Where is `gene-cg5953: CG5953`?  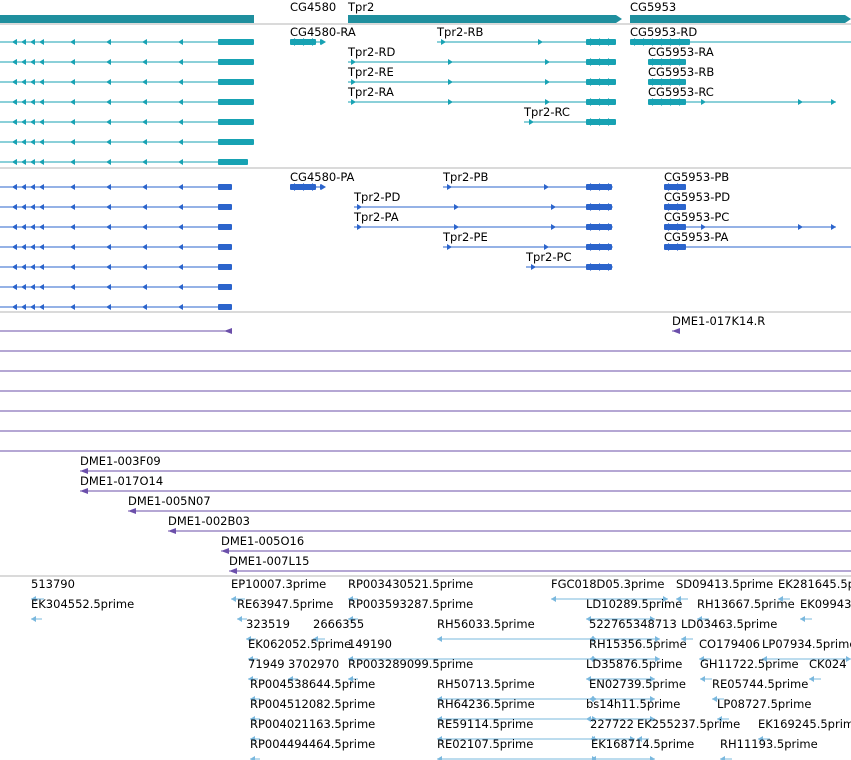
gene-cg5953: CG5953 is located at coordinates (740, 11).